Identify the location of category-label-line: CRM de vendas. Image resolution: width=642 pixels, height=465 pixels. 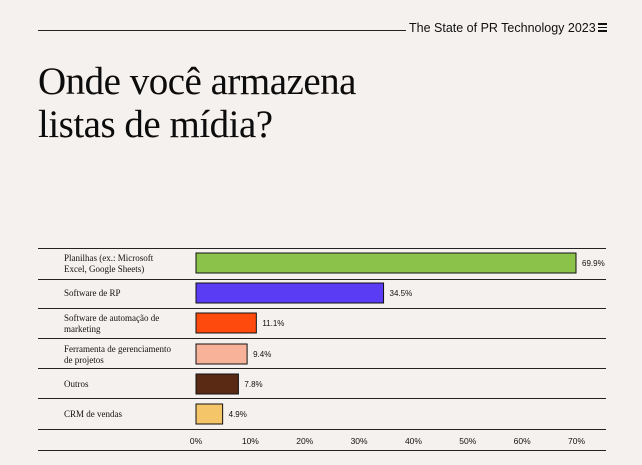
(93, 414).